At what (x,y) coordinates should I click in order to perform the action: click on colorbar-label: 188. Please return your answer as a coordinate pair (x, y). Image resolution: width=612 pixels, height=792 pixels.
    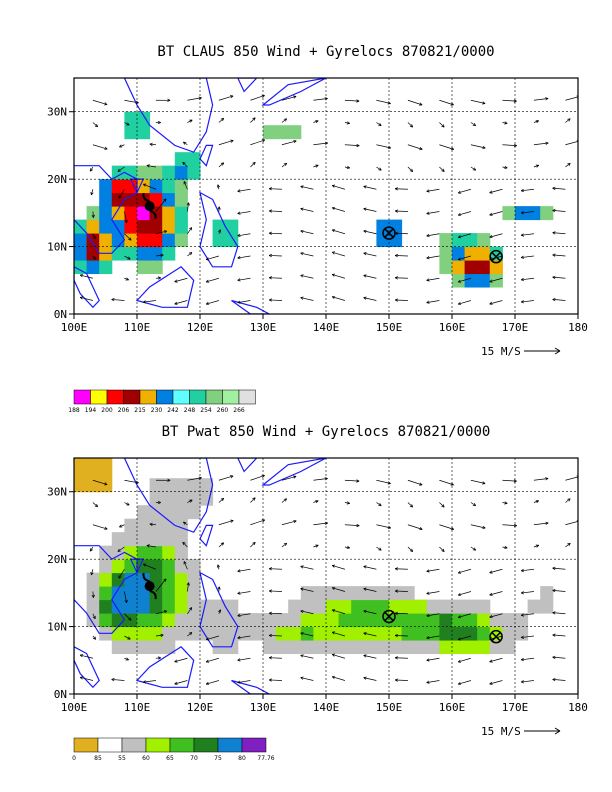
    Looking at the image, I should click on (74, 410).